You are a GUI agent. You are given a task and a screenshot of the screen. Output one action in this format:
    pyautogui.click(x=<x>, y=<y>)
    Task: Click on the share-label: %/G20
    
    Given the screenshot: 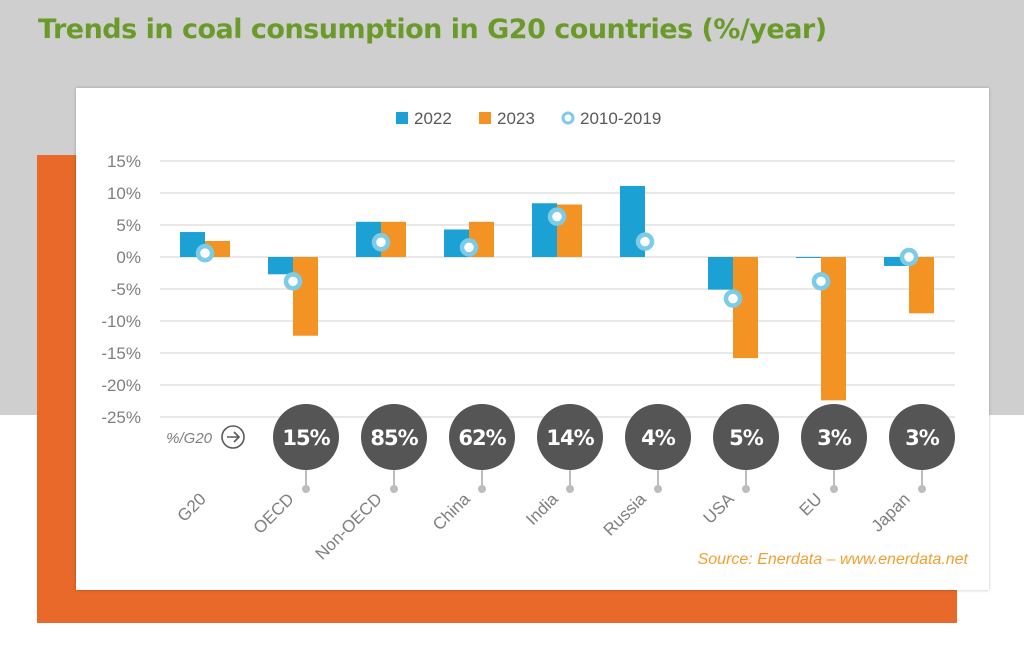 What is the action you would take?
    pyautogui.click(x=189, y=438)
    